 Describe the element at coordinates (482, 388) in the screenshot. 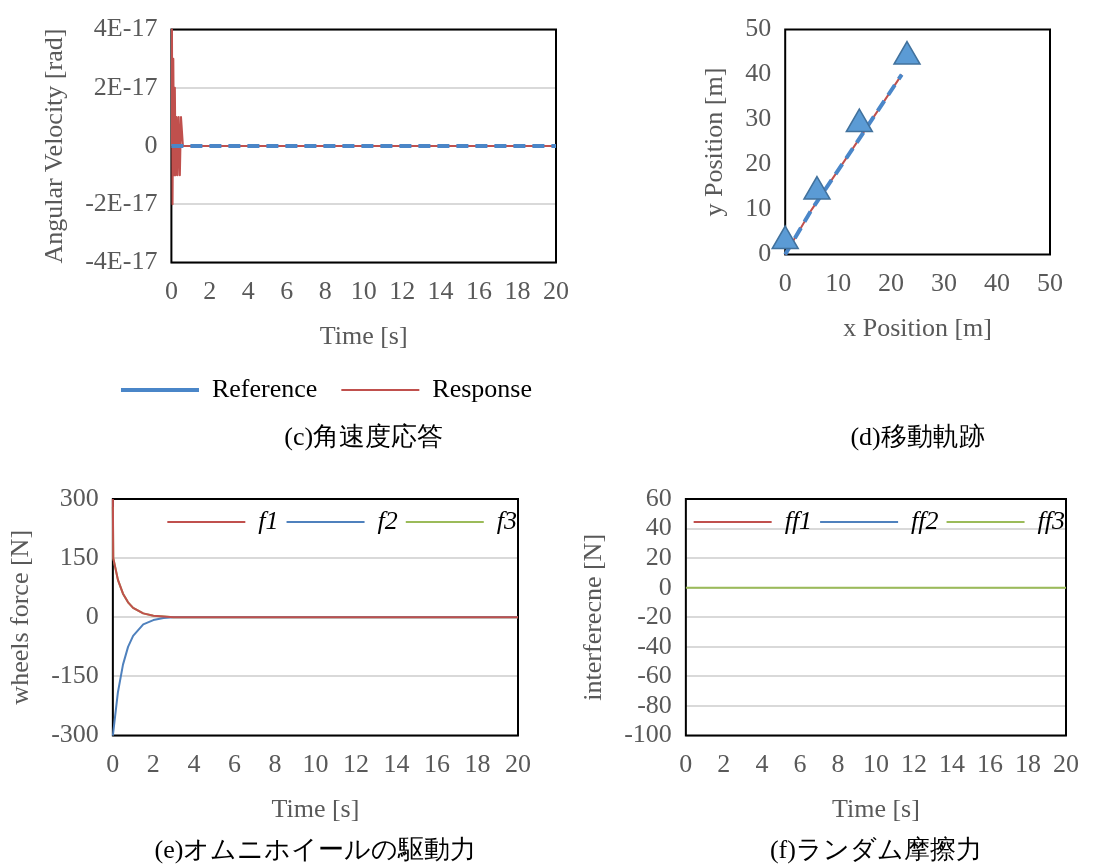

I see `legend-label: Response` at that location.